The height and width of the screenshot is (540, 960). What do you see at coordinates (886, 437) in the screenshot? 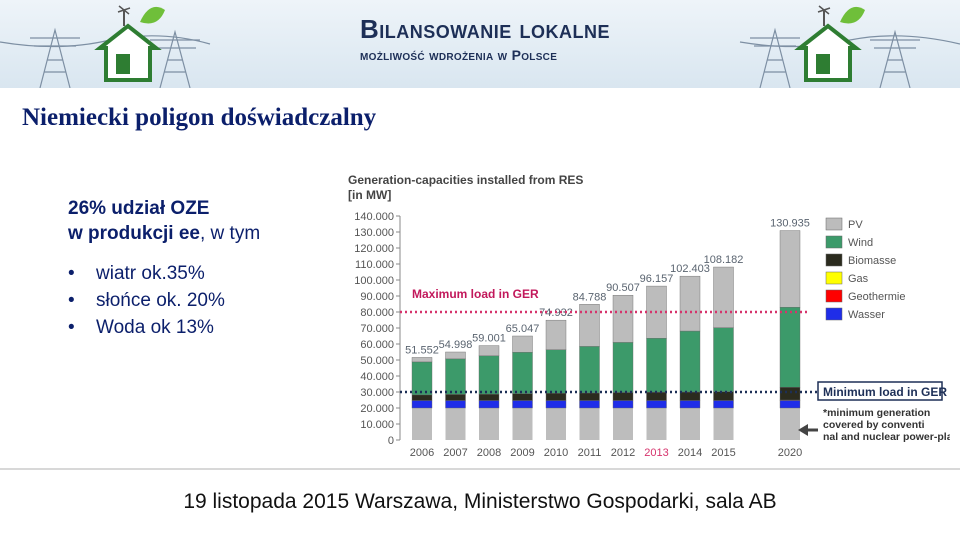
I see `base-note-line: nal and nuclear power-plants` at bounding box center [886, 437].